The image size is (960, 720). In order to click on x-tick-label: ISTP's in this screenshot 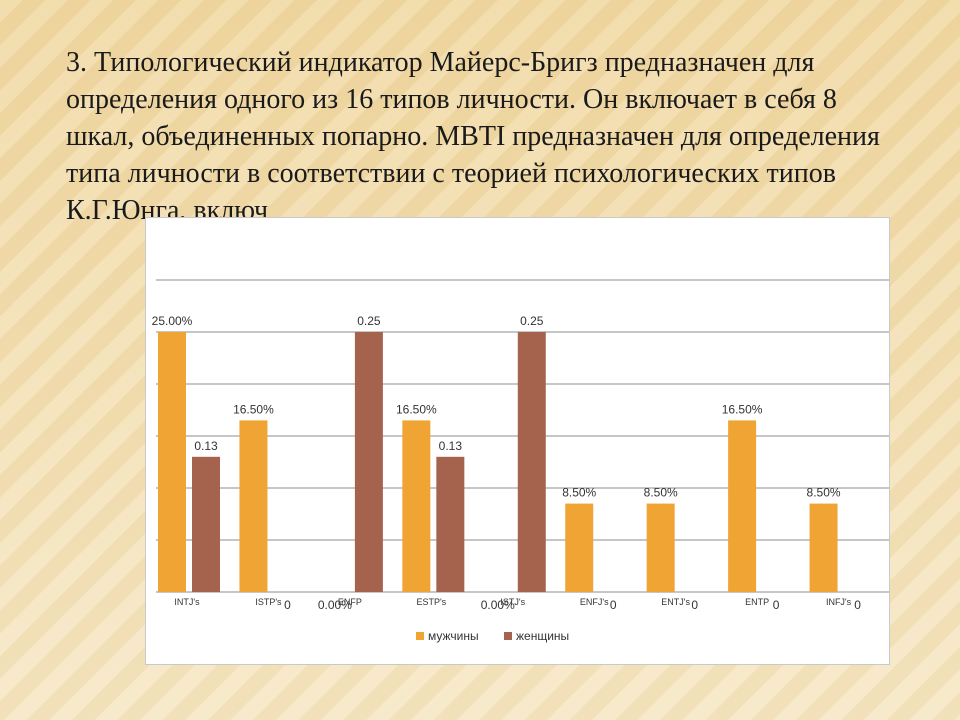, I will do `click(268, 602)`.